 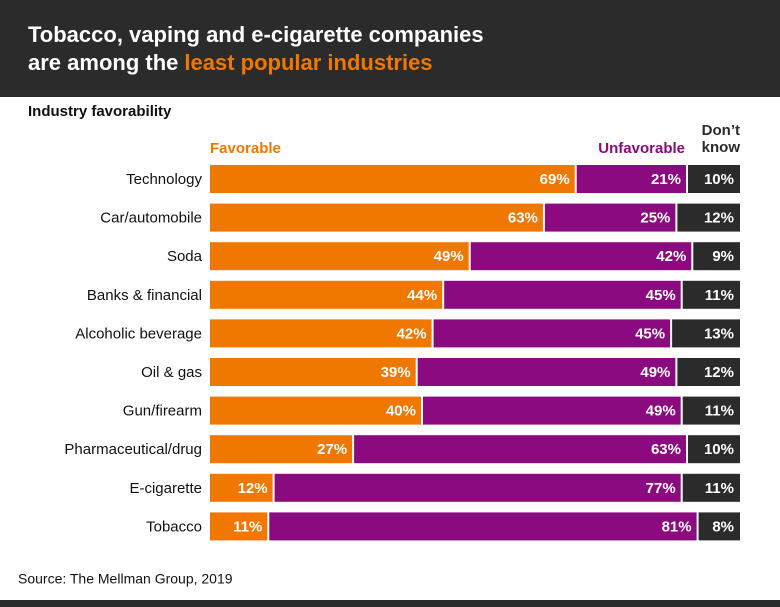 What do you see at coordinates (144, 295) in the screenshot?
I see `y-tick-label: Banks & financial` at bounding box center [144, 295].